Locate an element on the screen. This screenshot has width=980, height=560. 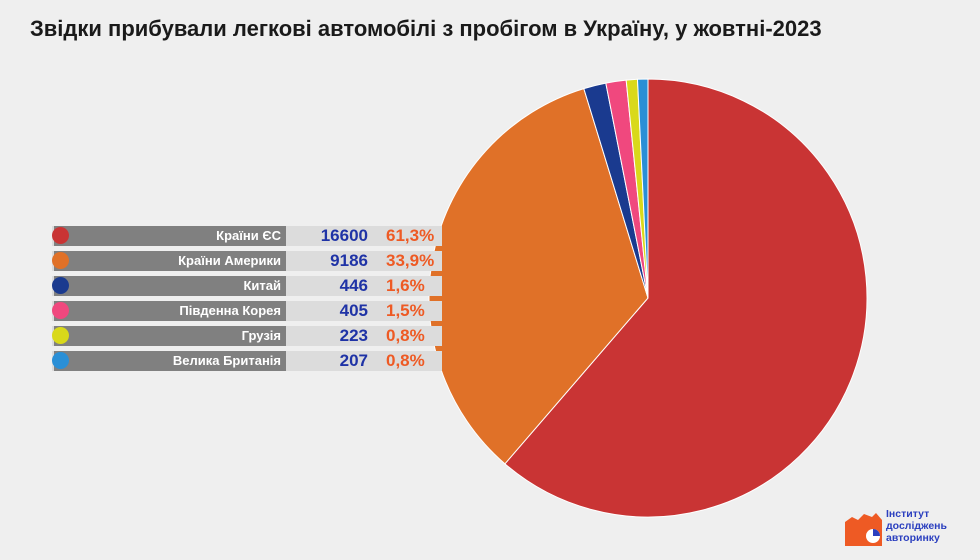
legend-value: 9186 is located at coordinates (349, 260).